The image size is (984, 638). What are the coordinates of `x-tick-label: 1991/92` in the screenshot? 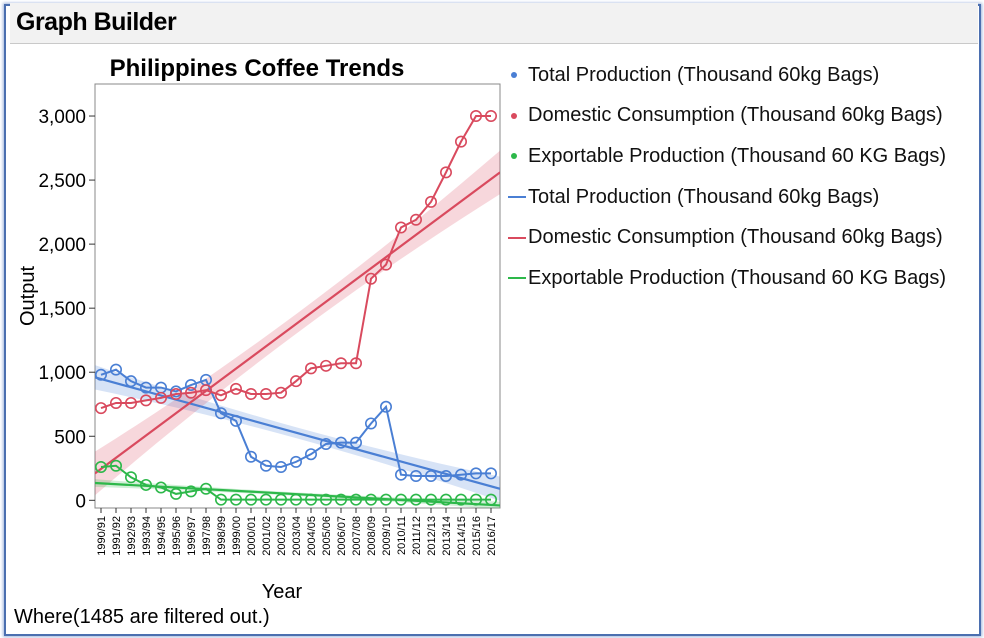 It's located at (117, 536).